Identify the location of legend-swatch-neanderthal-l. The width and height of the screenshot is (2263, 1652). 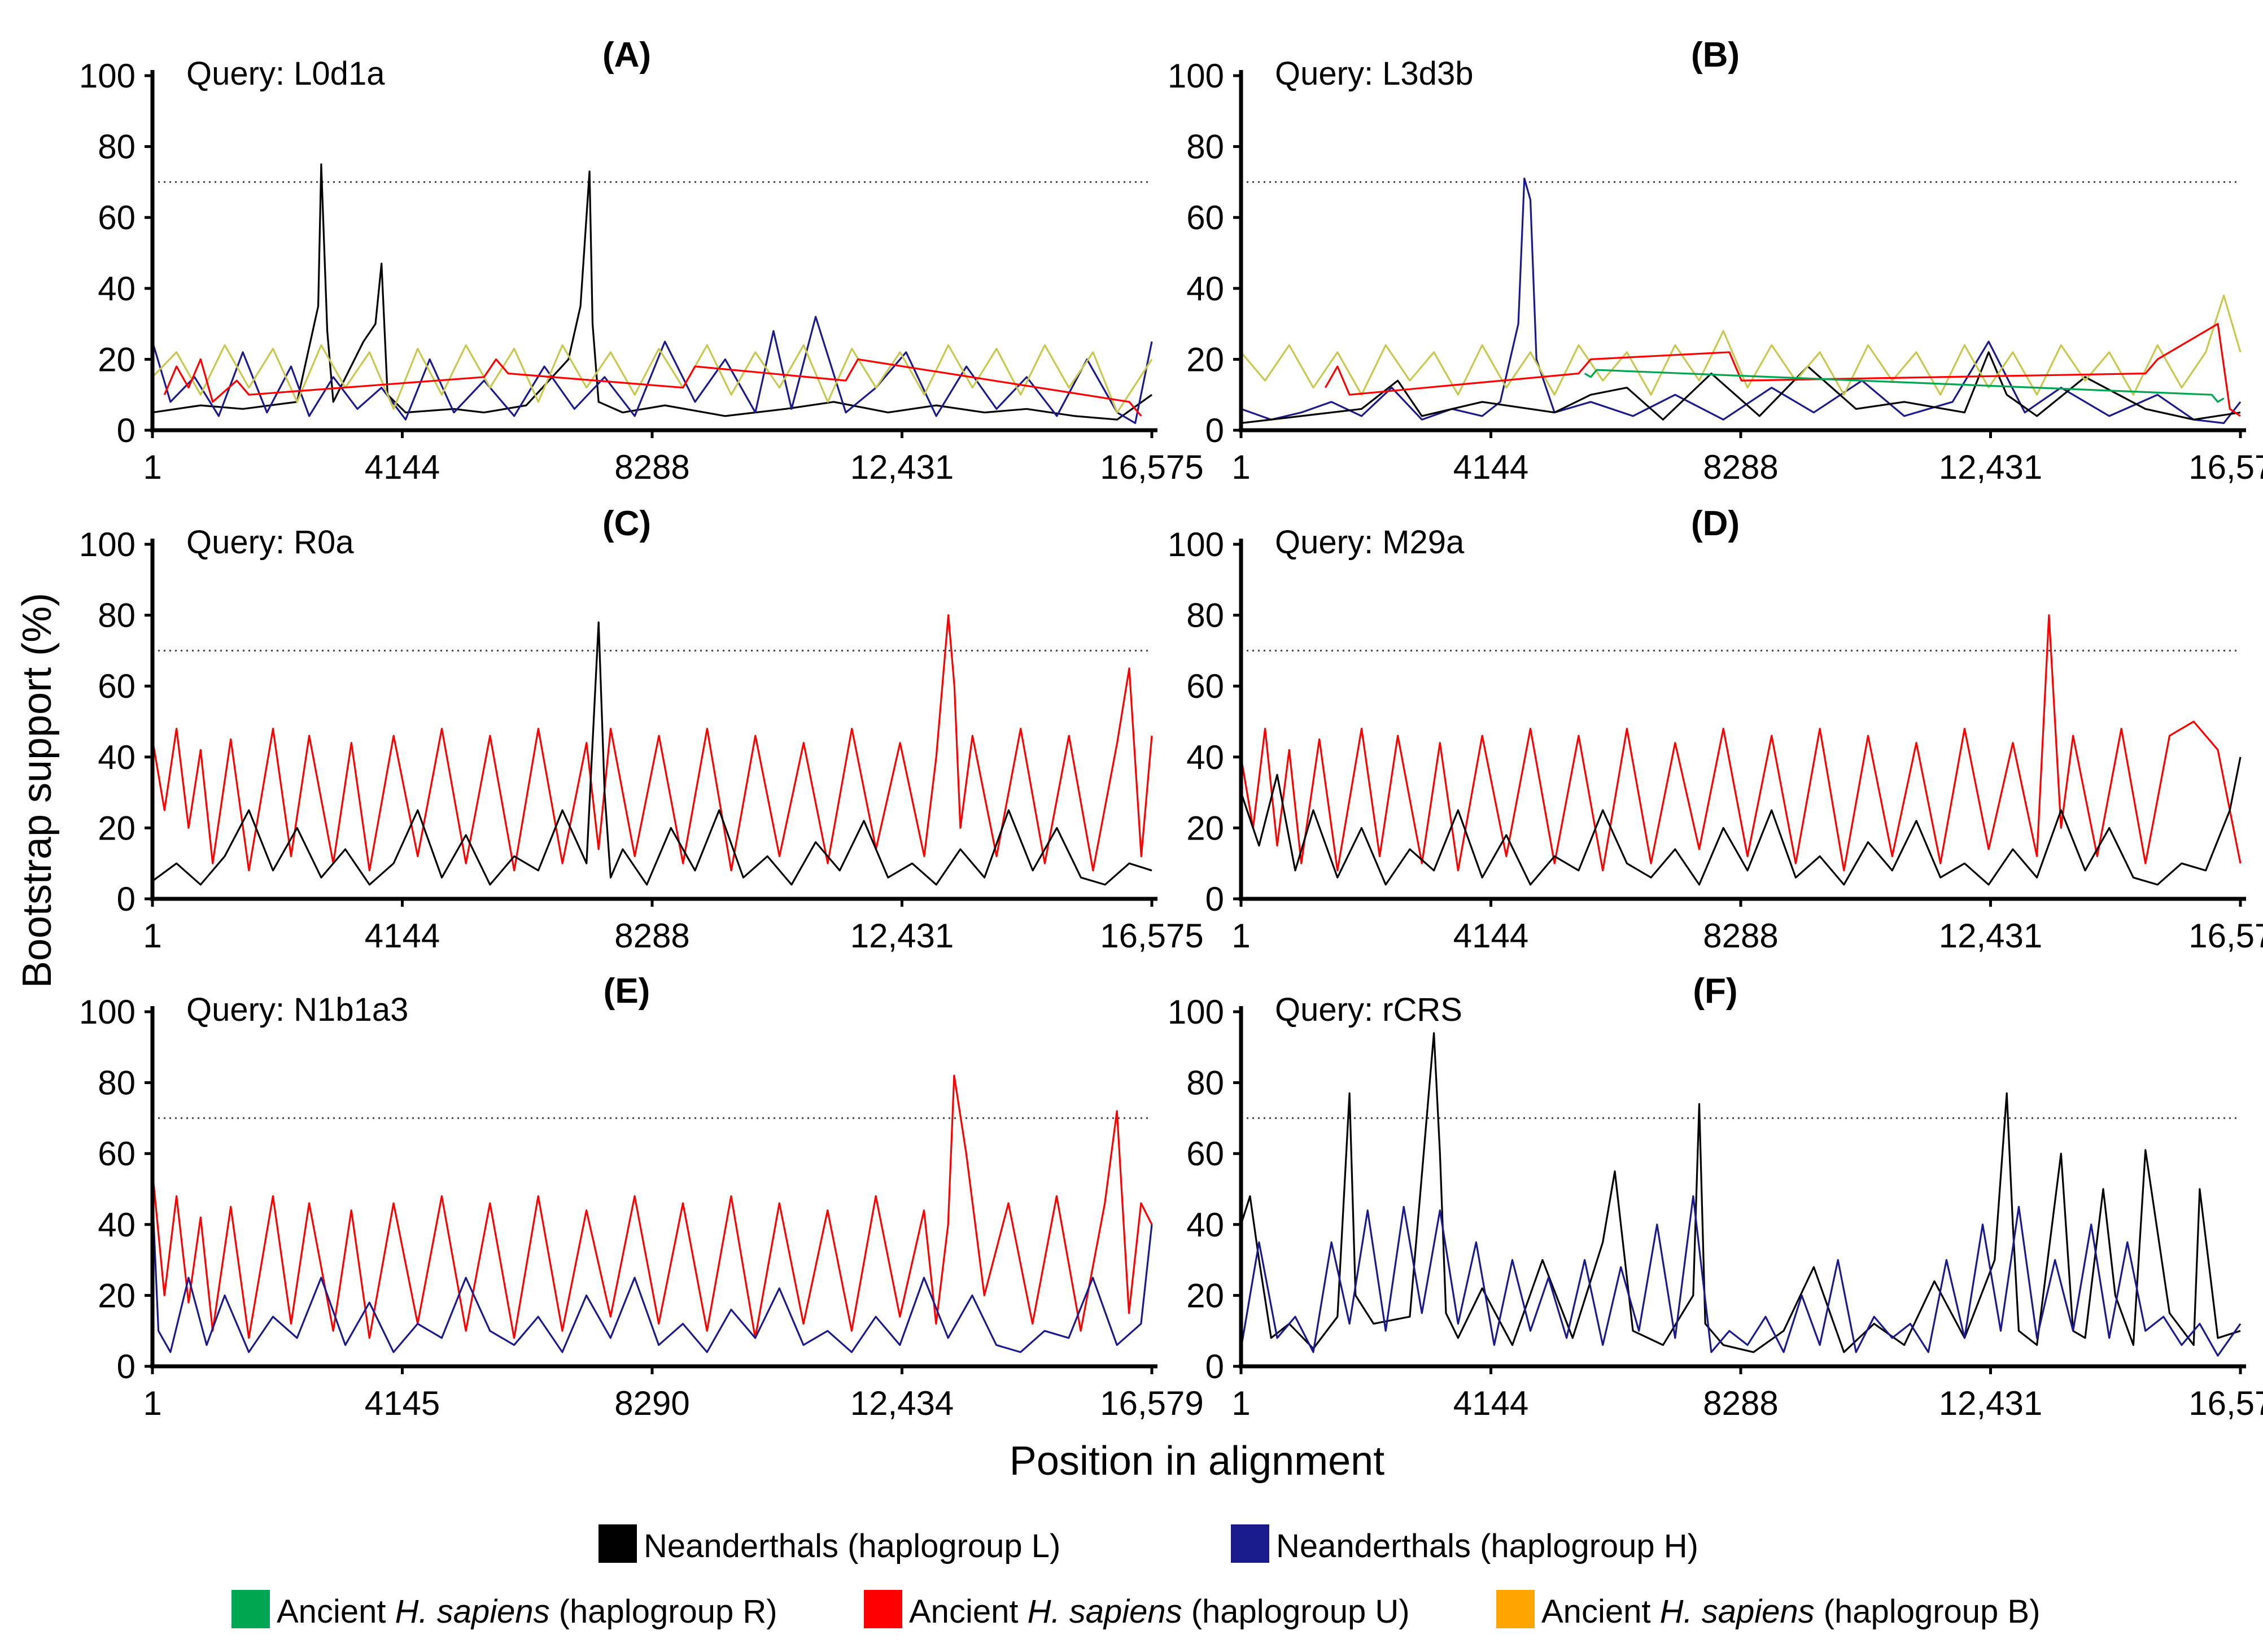
(617, 1543).